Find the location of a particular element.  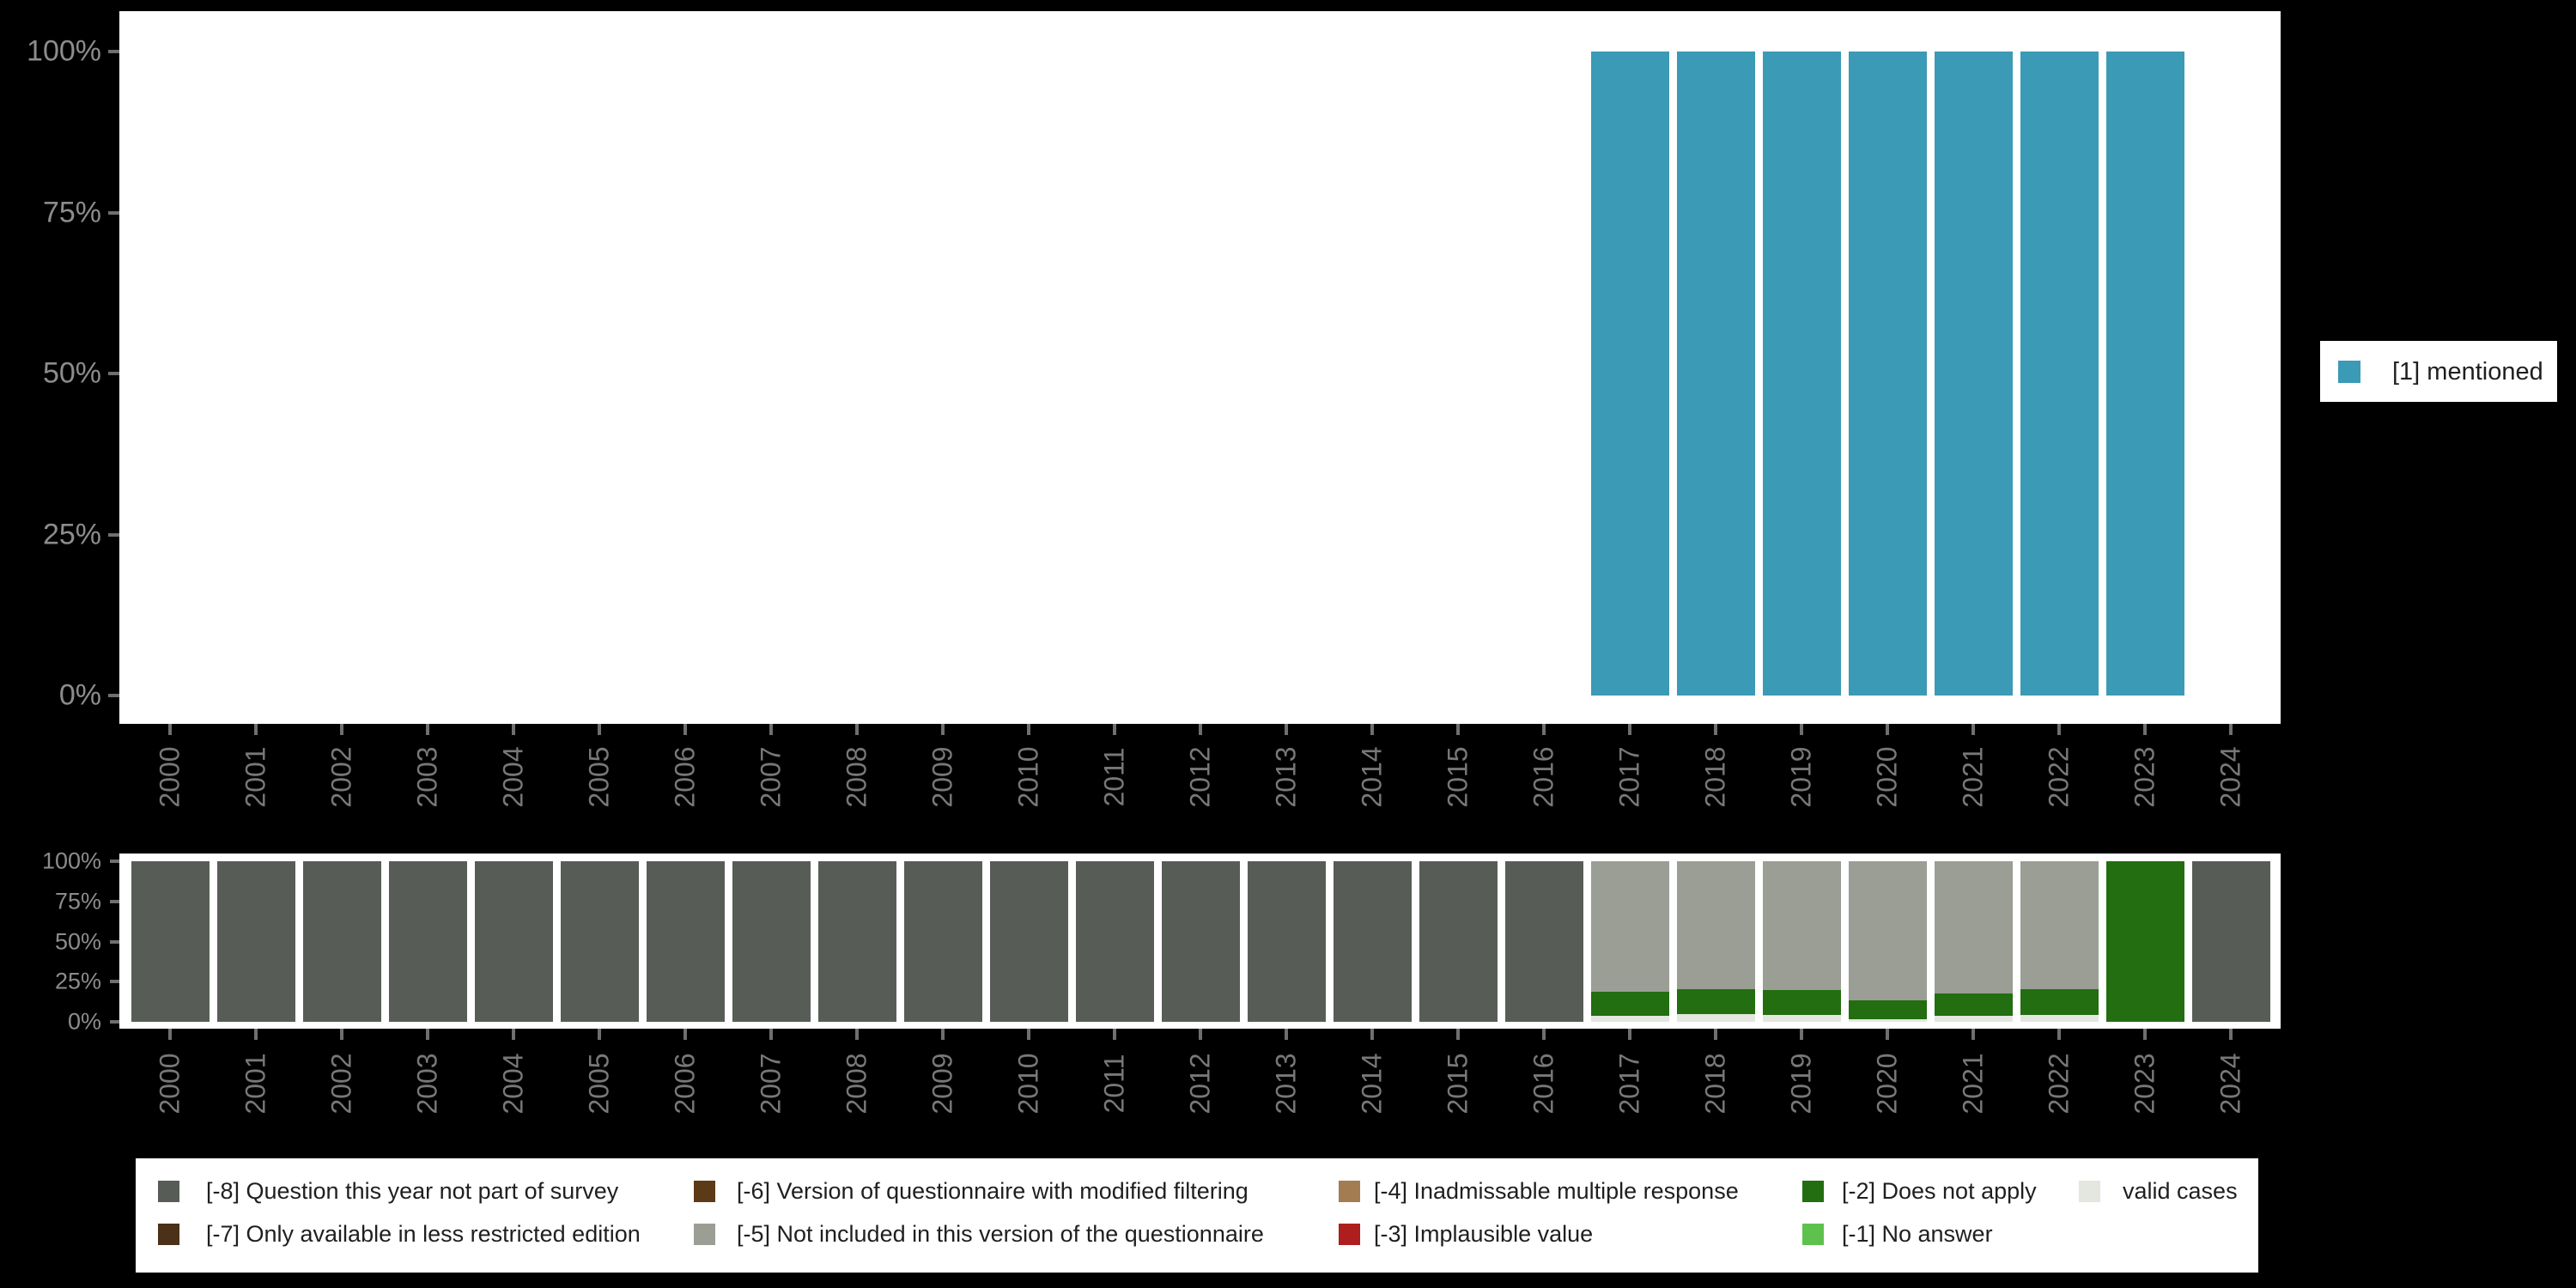

year-label-2020: 2020 is located at coordinates (1887, 777).